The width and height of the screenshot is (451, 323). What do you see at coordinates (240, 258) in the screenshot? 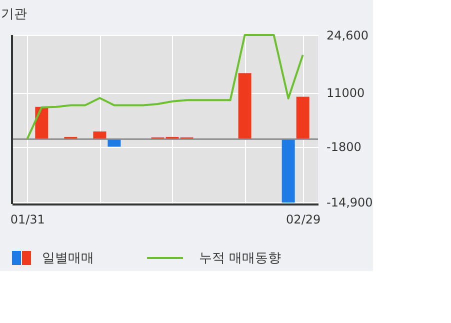
I see `legend-label: 누적 매매동향` at bounding box center [240, 258].